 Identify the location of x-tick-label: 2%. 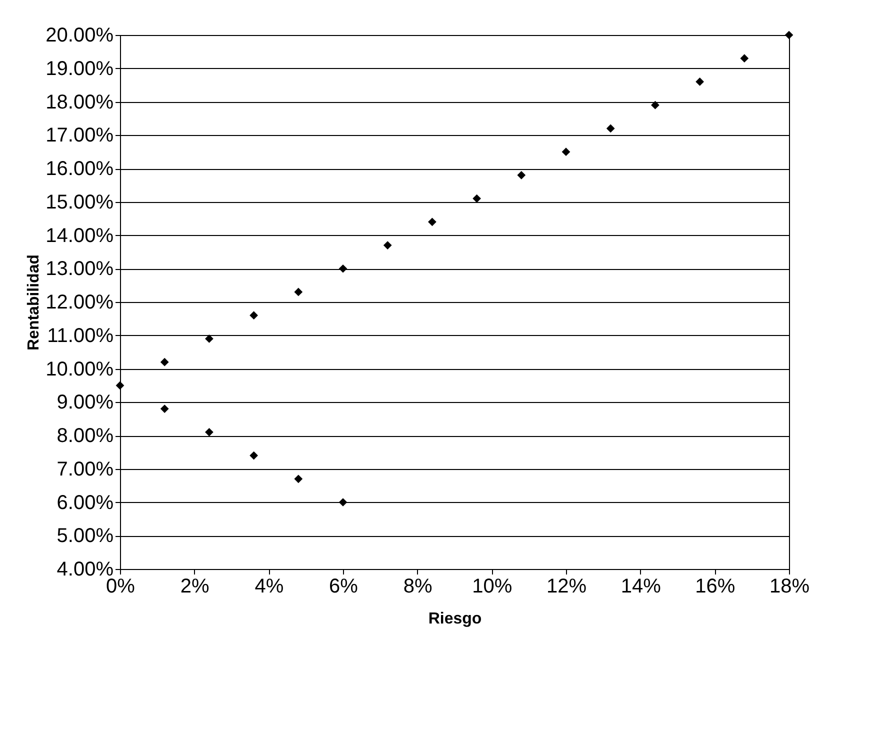
(195, 587).